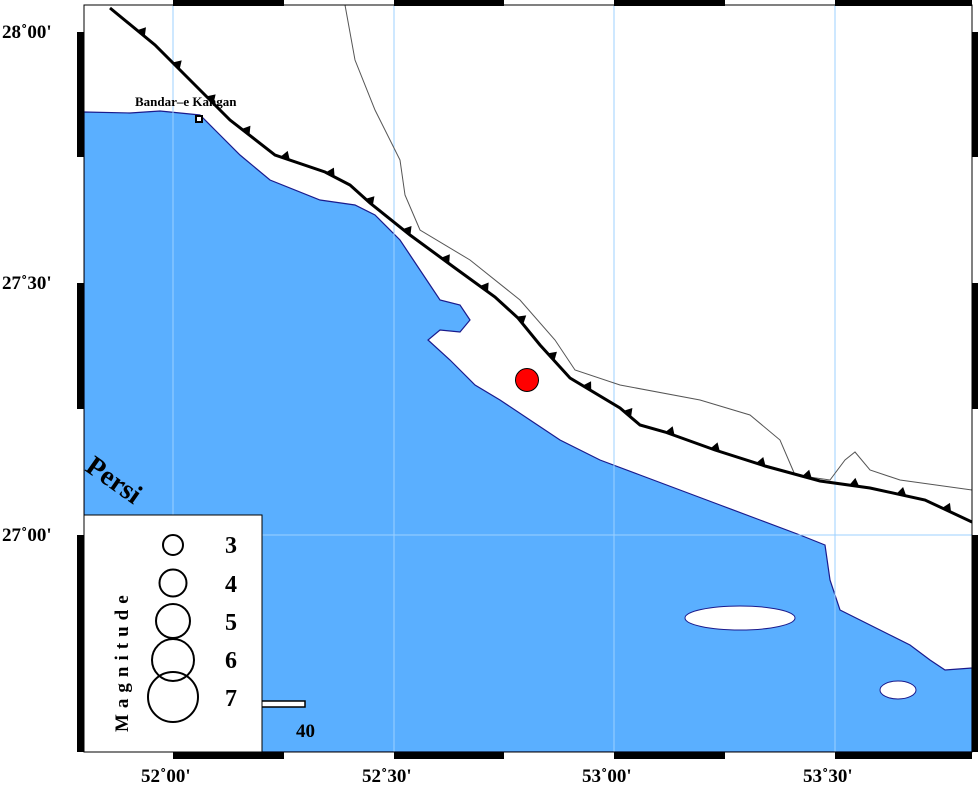 This screenshot has height=790, width=978. What do you see at coordinates (231, 585) in the screenshot?
I see `legend-item: 4` at bounding box center [231, 585].